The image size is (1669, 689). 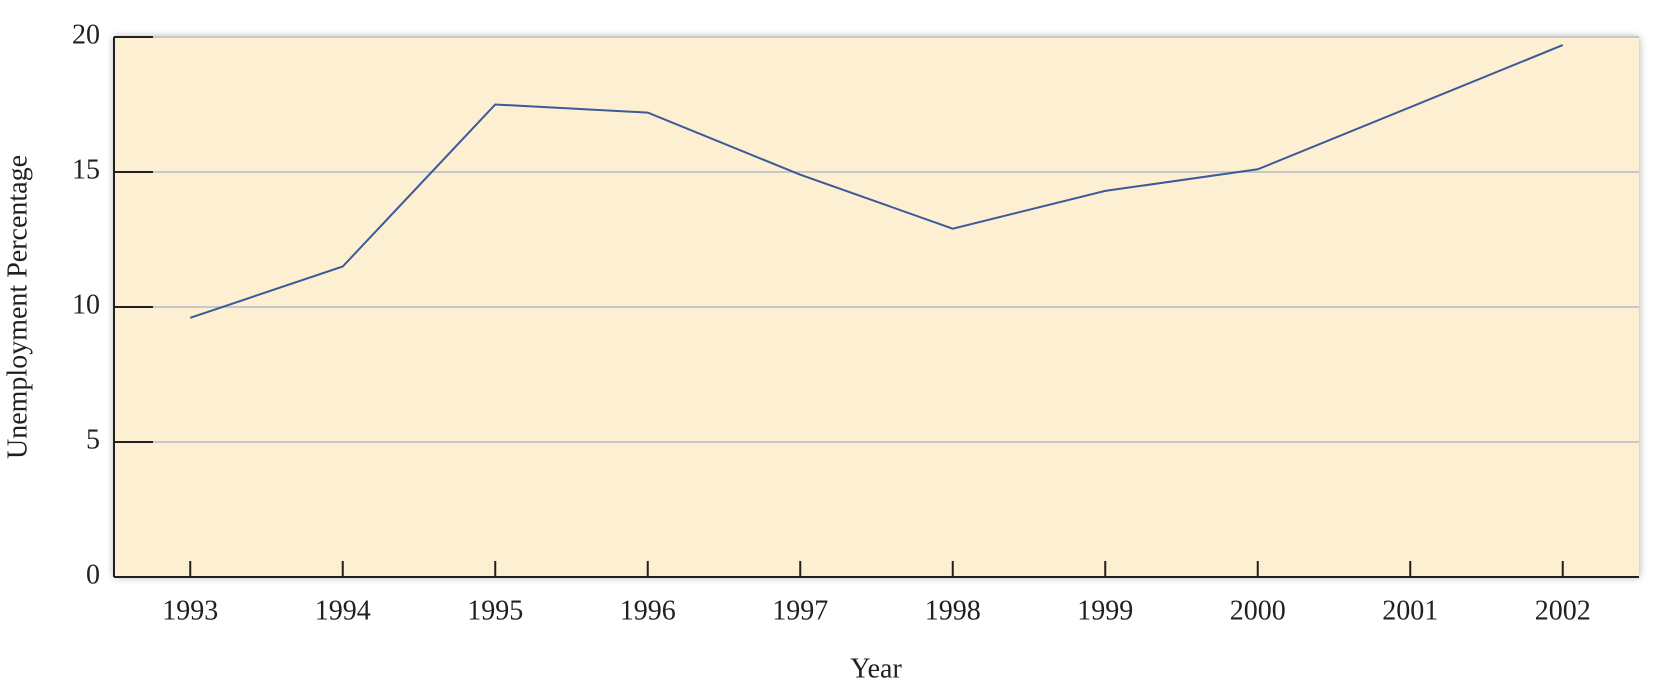 What do you see at coordinates (800, 610) in the screenshot?
I see `x-tick-label: 1997` at bounding box center [800, 610].